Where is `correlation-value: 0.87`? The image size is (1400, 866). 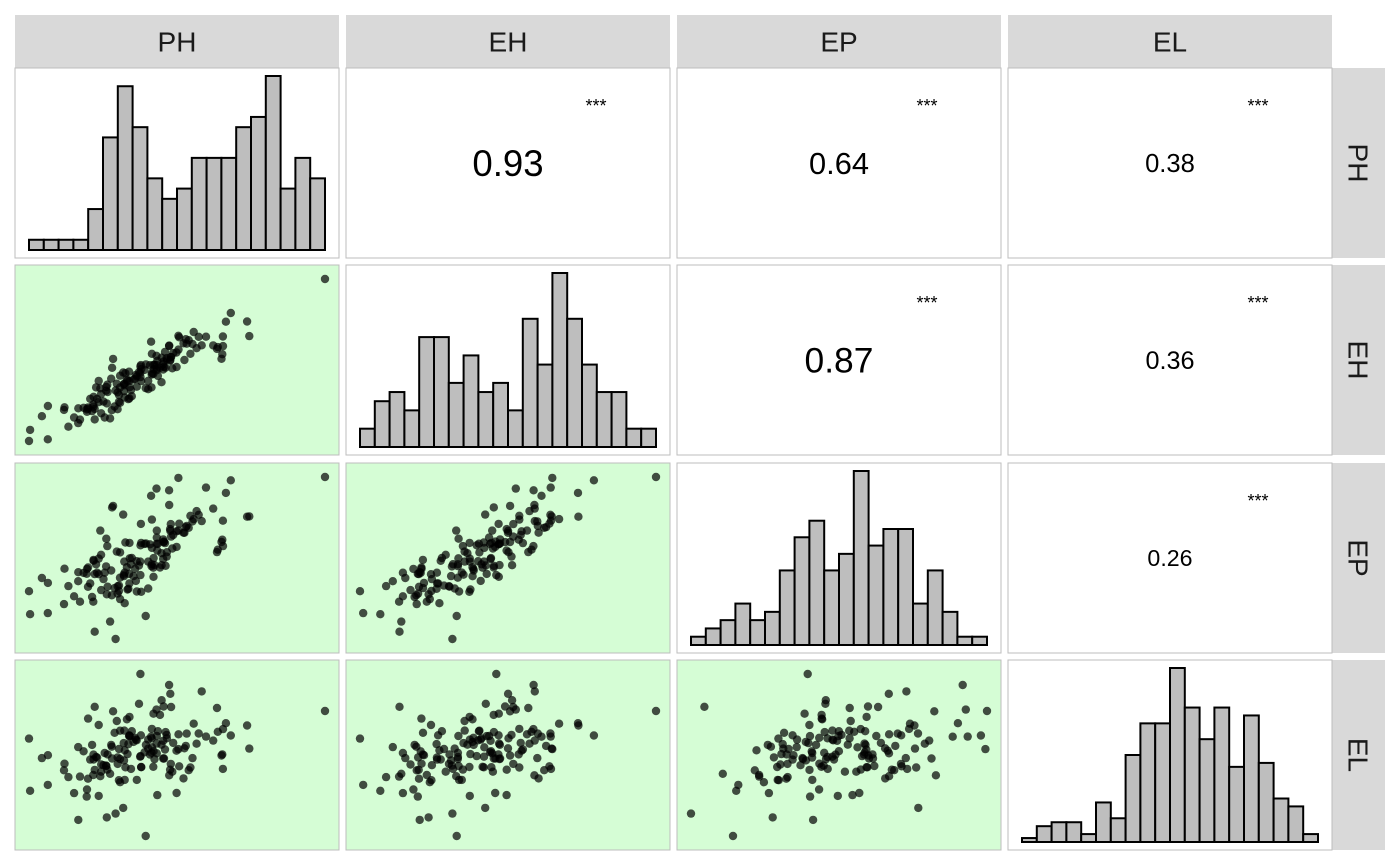 correlation-value: 0.87 is located at coordinates (839, 360).